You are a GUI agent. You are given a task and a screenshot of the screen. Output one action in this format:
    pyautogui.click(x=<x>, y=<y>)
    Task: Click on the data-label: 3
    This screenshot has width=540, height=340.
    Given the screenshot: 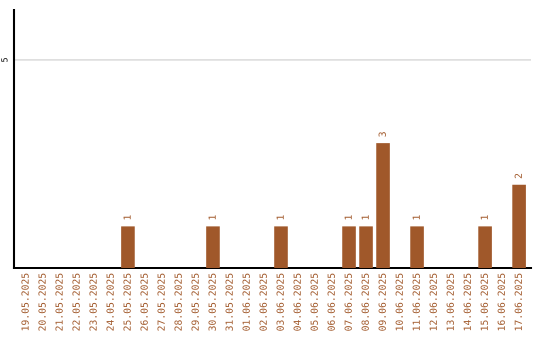 What is the action you would take?
    pyautogui.click(x=382, y=134)
    